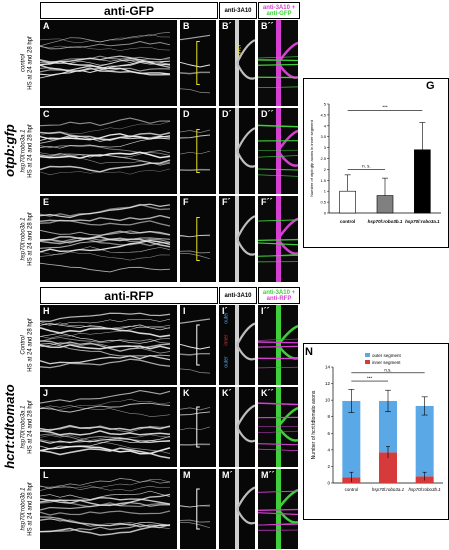 The width and height of the screenshot is (449, 550). What do you see at coordinates (46, 311) in the screenshot?
I see `panel-letter: H` at bounding box center [46, 311].